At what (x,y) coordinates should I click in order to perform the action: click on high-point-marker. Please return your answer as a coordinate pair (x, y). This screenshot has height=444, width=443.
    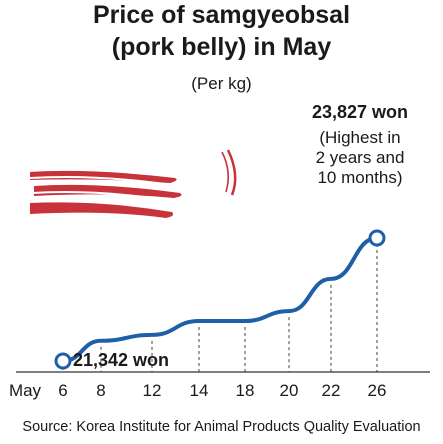
    Looking at the image, I should click on (377, 238).